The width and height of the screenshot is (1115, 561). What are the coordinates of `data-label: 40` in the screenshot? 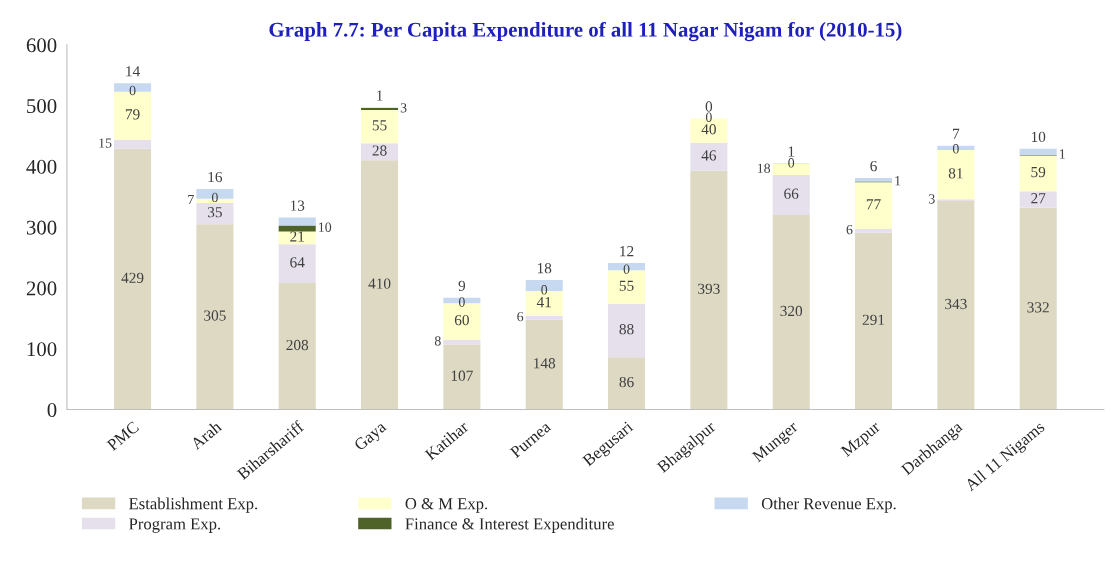 It's located at (708, 129).